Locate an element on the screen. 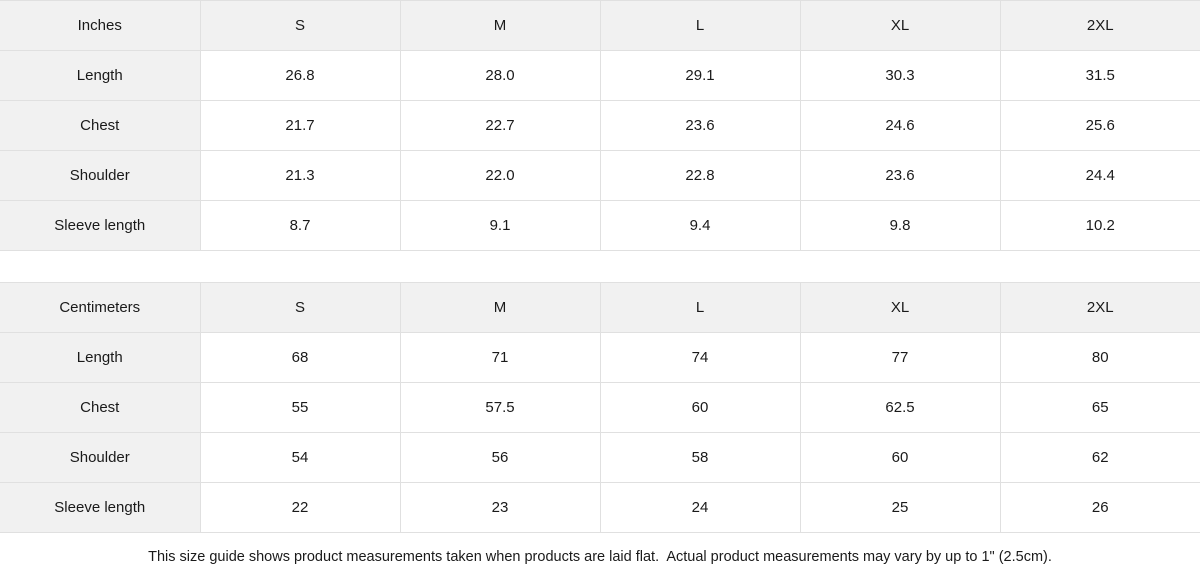  table-separator is located at coordinates (600, 266).